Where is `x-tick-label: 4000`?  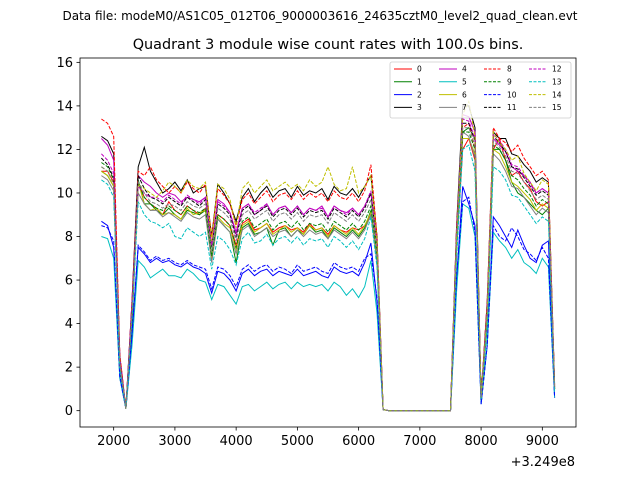 x-tick-label: 4000 is located at coordinates (236, 441).